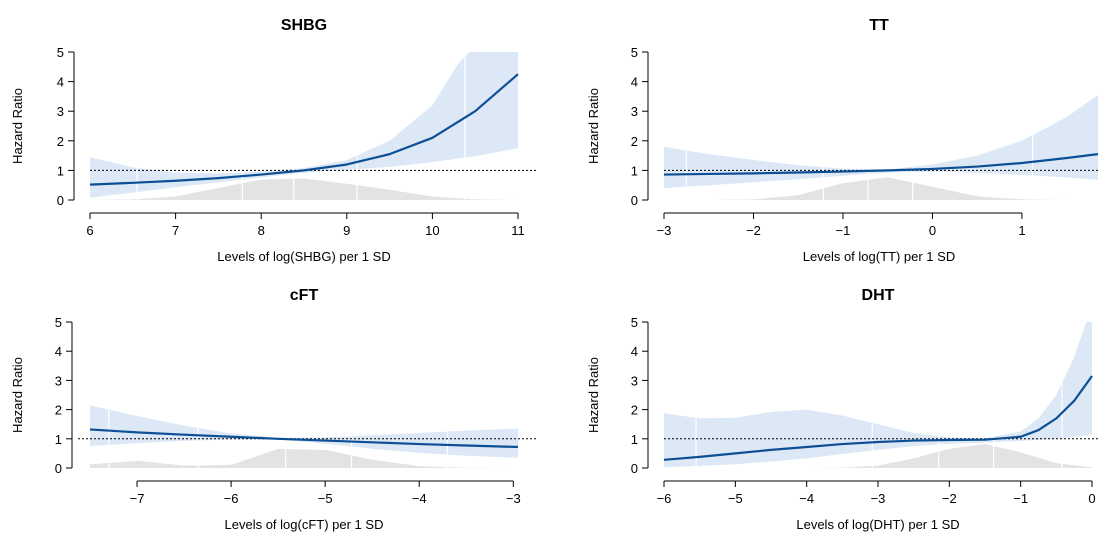 This screenshot has width=1098, height=536. Describe the element at coordinates (1021, 230) in the screenshot. I see `x-tick-label: 1` at that location.